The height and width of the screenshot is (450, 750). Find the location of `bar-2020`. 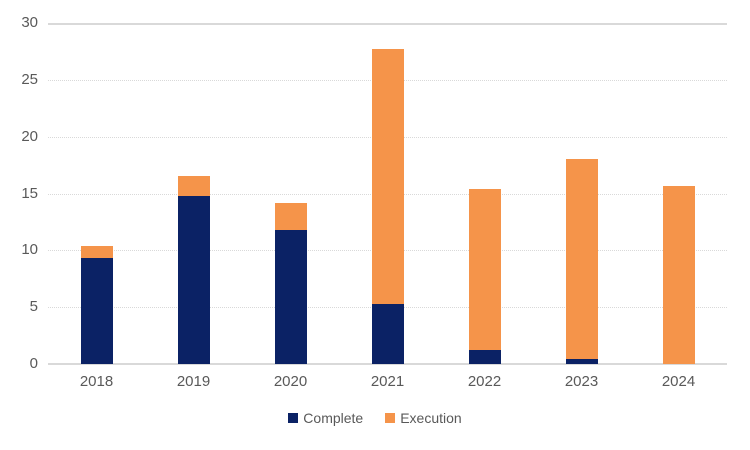

bar-2020 is located at coordinates (290, 283).